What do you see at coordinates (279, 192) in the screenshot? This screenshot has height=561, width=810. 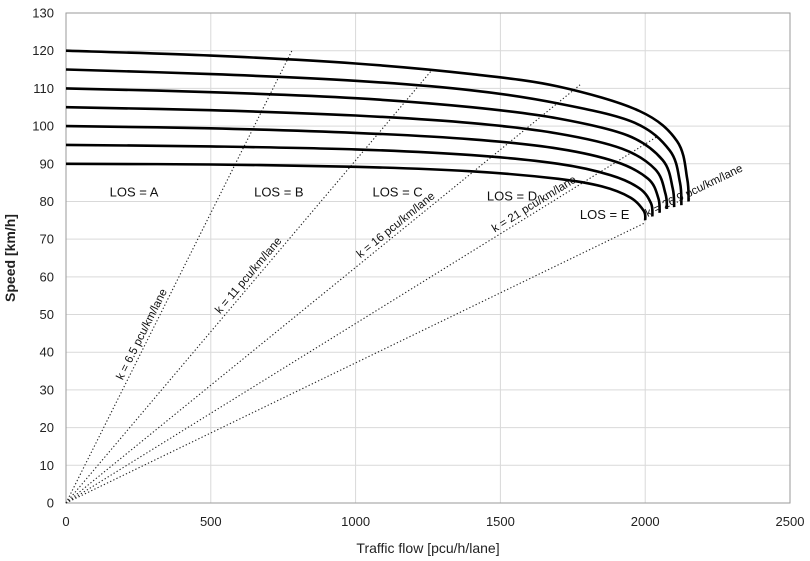 I see `los-label: LOS = B` at bounding box center [279, 192].